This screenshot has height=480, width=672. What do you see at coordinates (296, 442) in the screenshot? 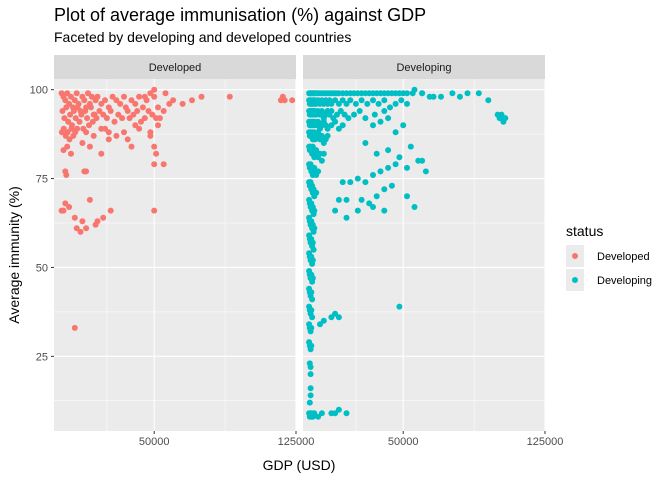
I see `x-tick-label-developed: 125000` at bounding box center [296, 442].